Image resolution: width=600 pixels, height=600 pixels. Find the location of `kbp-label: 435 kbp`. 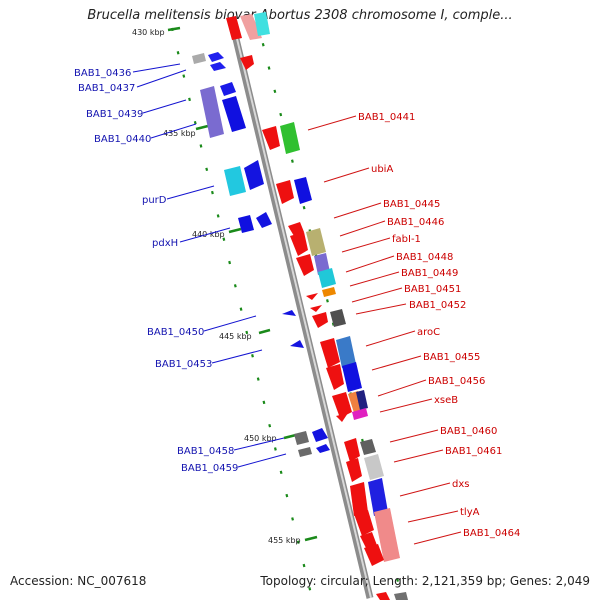

kbp-label: 435 kbp is located at coordinates (179, 133).